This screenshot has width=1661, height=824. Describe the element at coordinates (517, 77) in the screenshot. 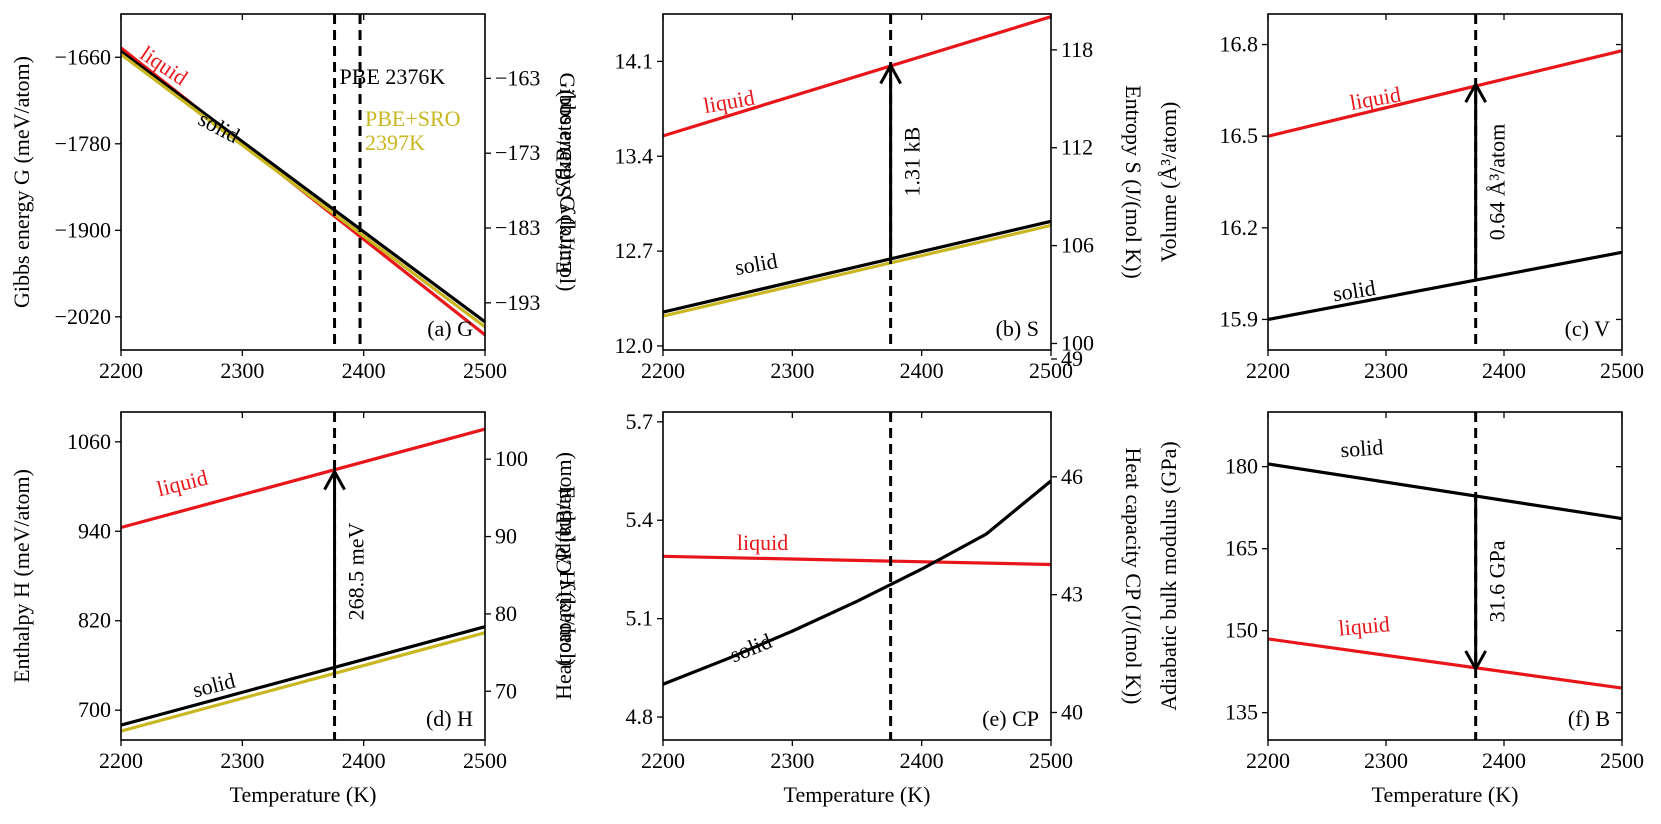

I see `y2-tick-label-a-3: −163` at that location.